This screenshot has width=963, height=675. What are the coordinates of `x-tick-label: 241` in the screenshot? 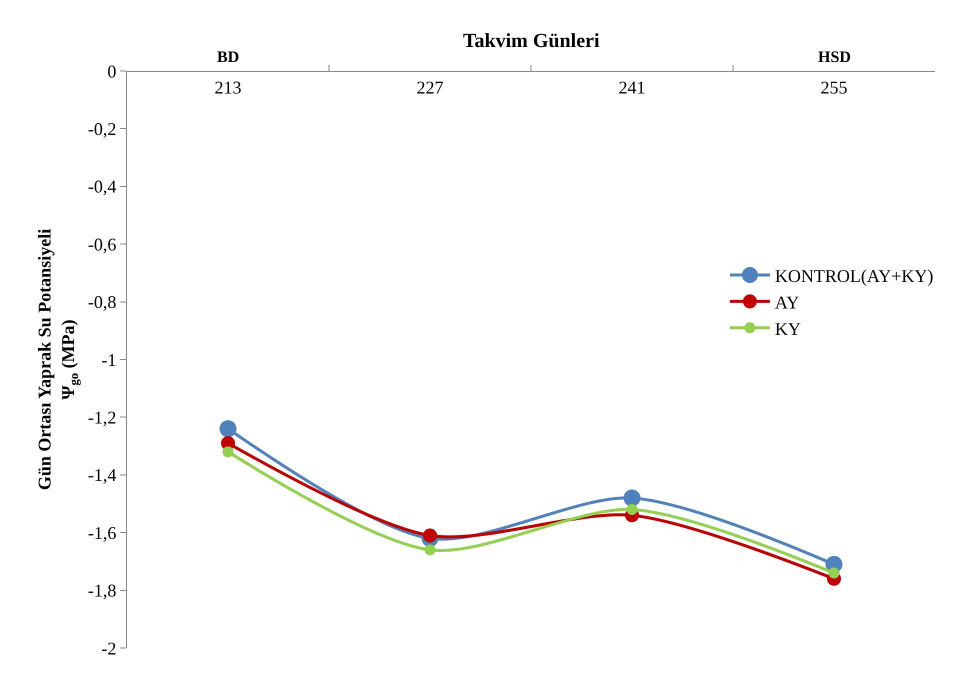 It's located at (632, 88).